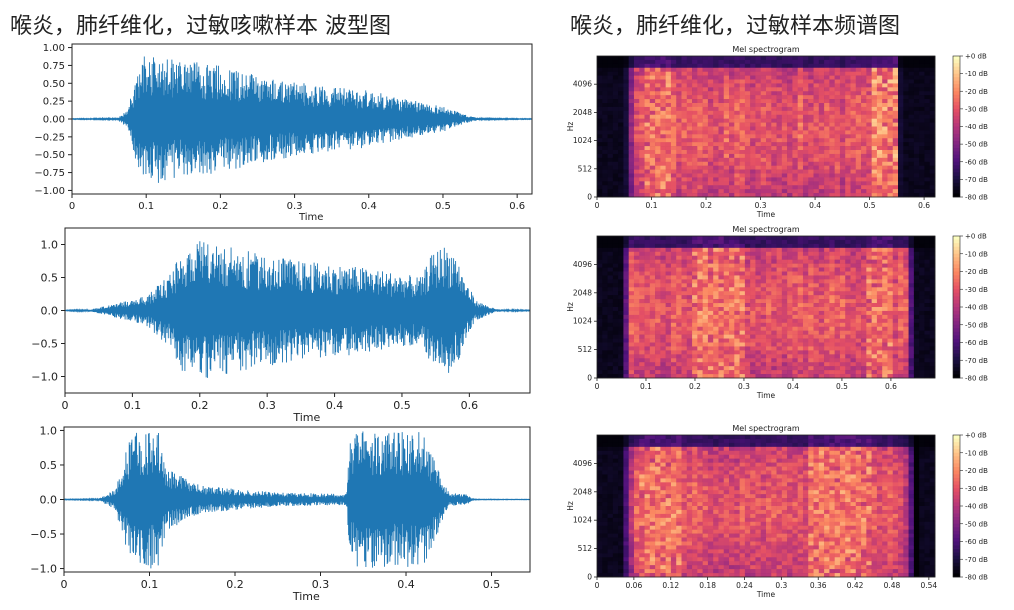  I want to click on spectrogram-frame, so click(766, 126).